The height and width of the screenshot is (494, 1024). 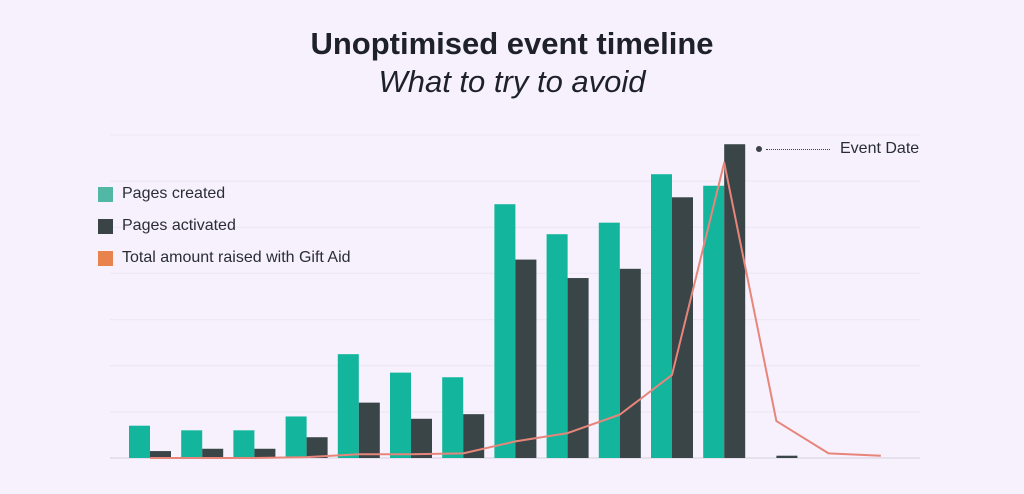 I want to click on legend-label: Pages activated, so click(x=179, y=225).